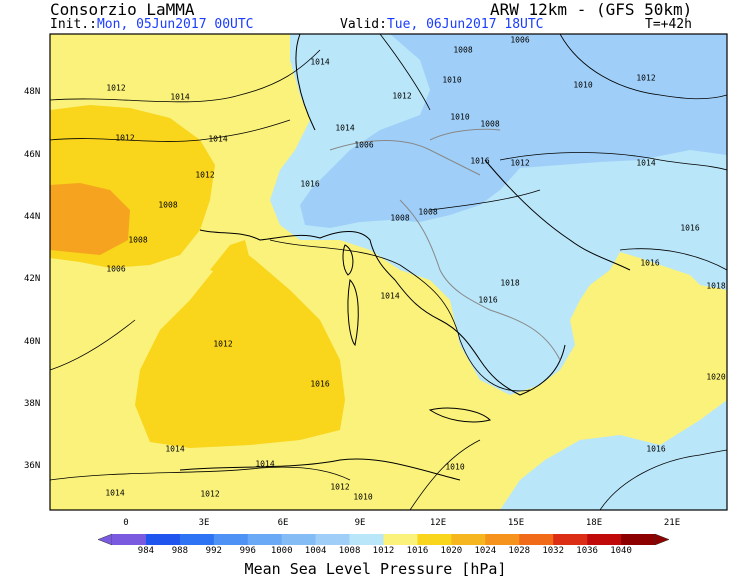 Image resolution: width=751 pixels, height=580 pixels. What do you see at coordinates (32, 404) in the screenshot?
I see `lat-label: 38N` at bounding box center [32, 404].